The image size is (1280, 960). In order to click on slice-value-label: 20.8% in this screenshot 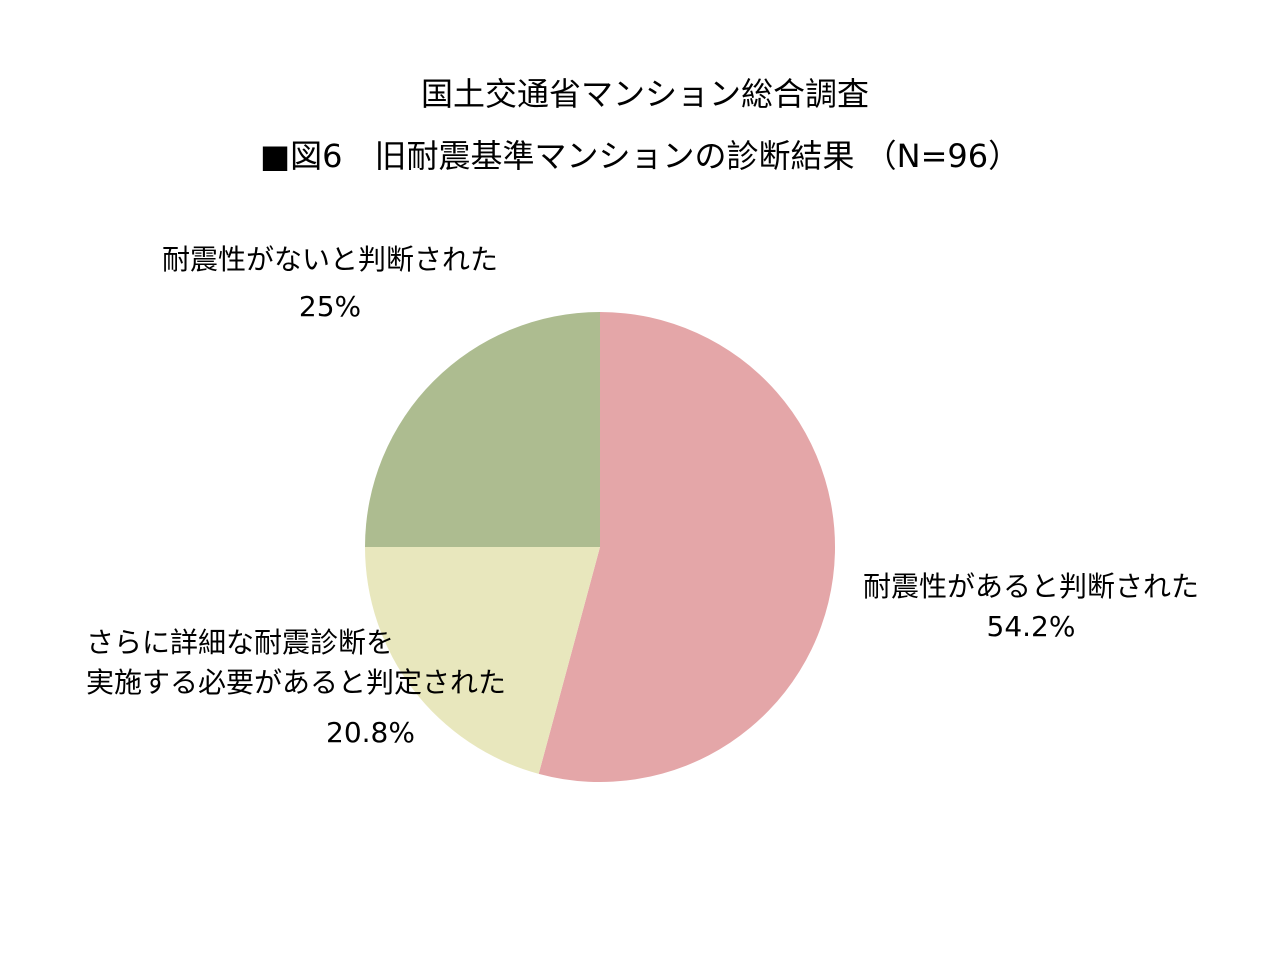, I will do `click(370, 732)`.